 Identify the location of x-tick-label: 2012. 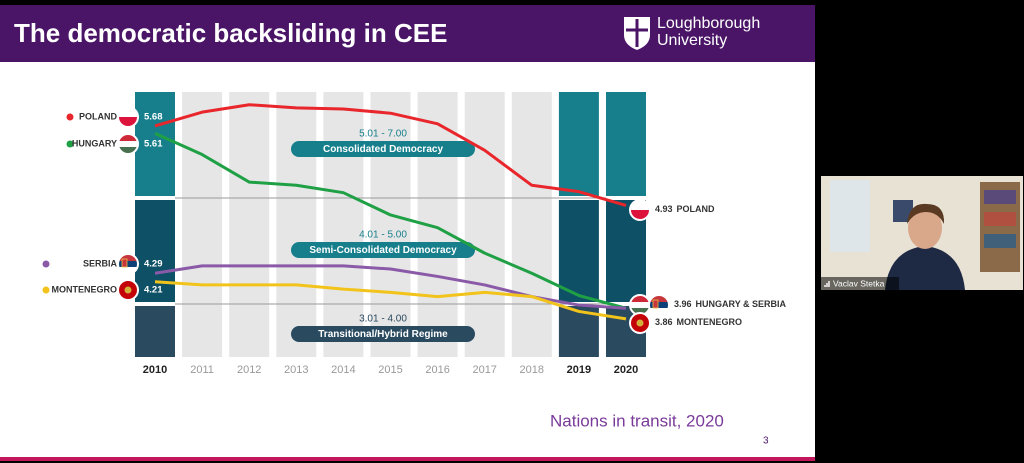
(249, 370).